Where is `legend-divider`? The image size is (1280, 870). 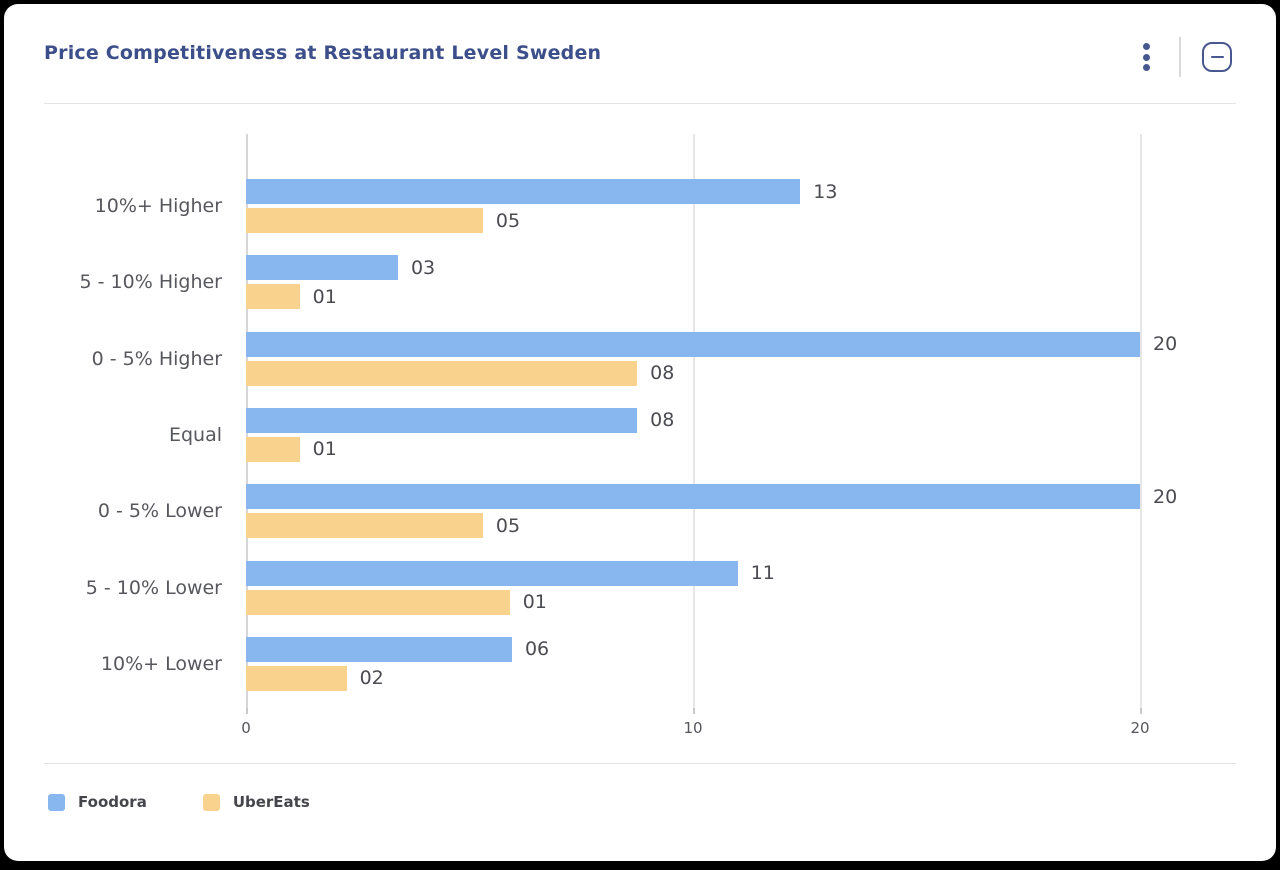
legend-divider is located at coordinates (640, 763).